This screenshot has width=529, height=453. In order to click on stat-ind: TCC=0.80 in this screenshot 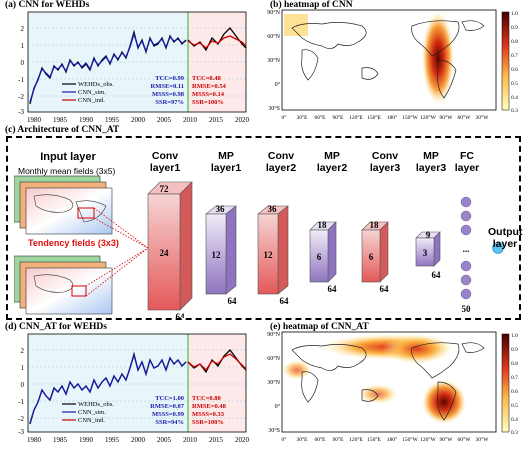, I will do `click(206, 398)`.